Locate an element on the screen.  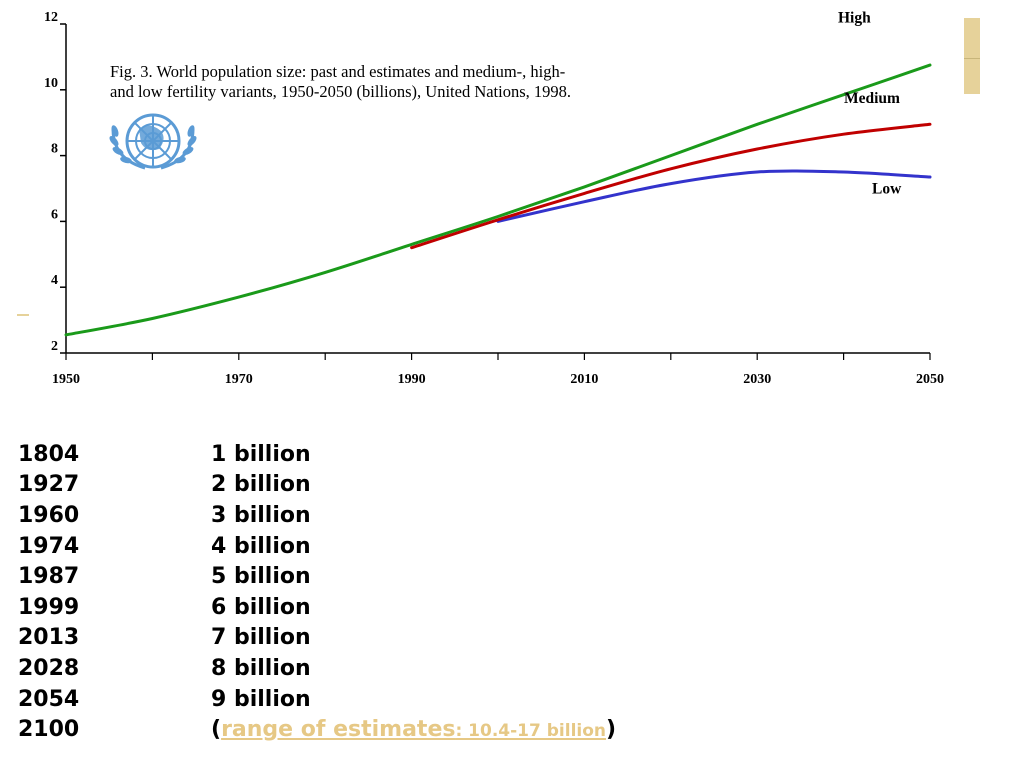
x-tick-label: 1990 is located at coordinates (412, 379).